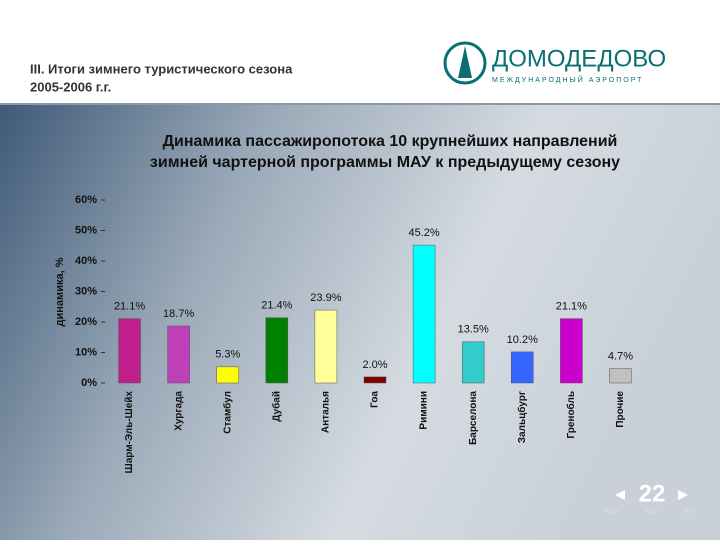 This screenshot has height=545, width=720. I want to click on x-tick-label: Анталья, so click(326, 412).